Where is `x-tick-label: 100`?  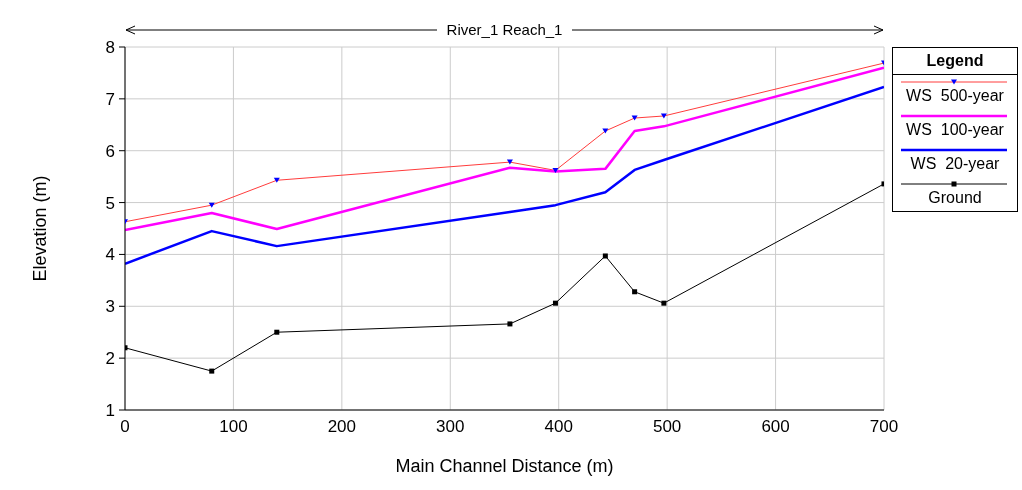
x-tick-label: 100 is located at coordinates (233, 427).